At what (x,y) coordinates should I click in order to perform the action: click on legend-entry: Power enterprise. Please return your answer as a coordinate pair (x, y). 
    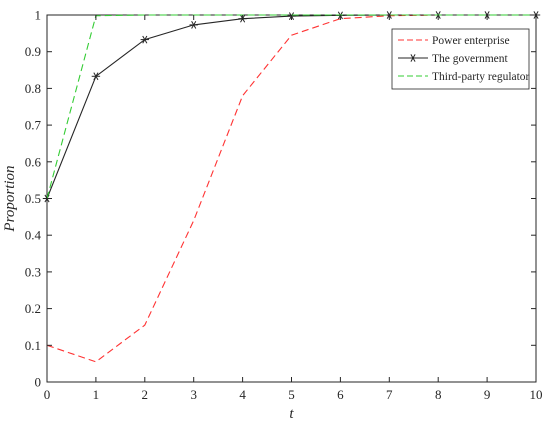
    Looking at the image, I should click on (454, 41).